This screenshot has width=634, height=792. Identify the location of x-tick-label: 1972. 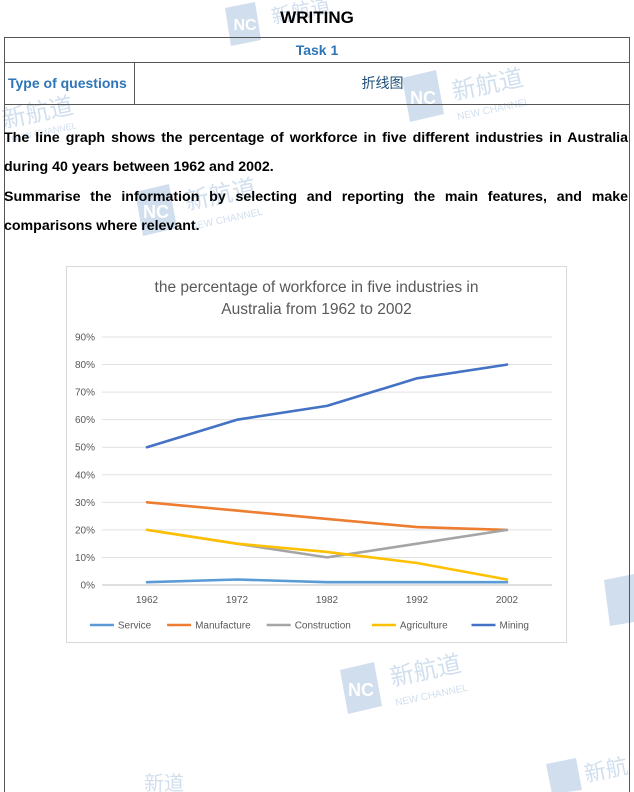
(237, 600).